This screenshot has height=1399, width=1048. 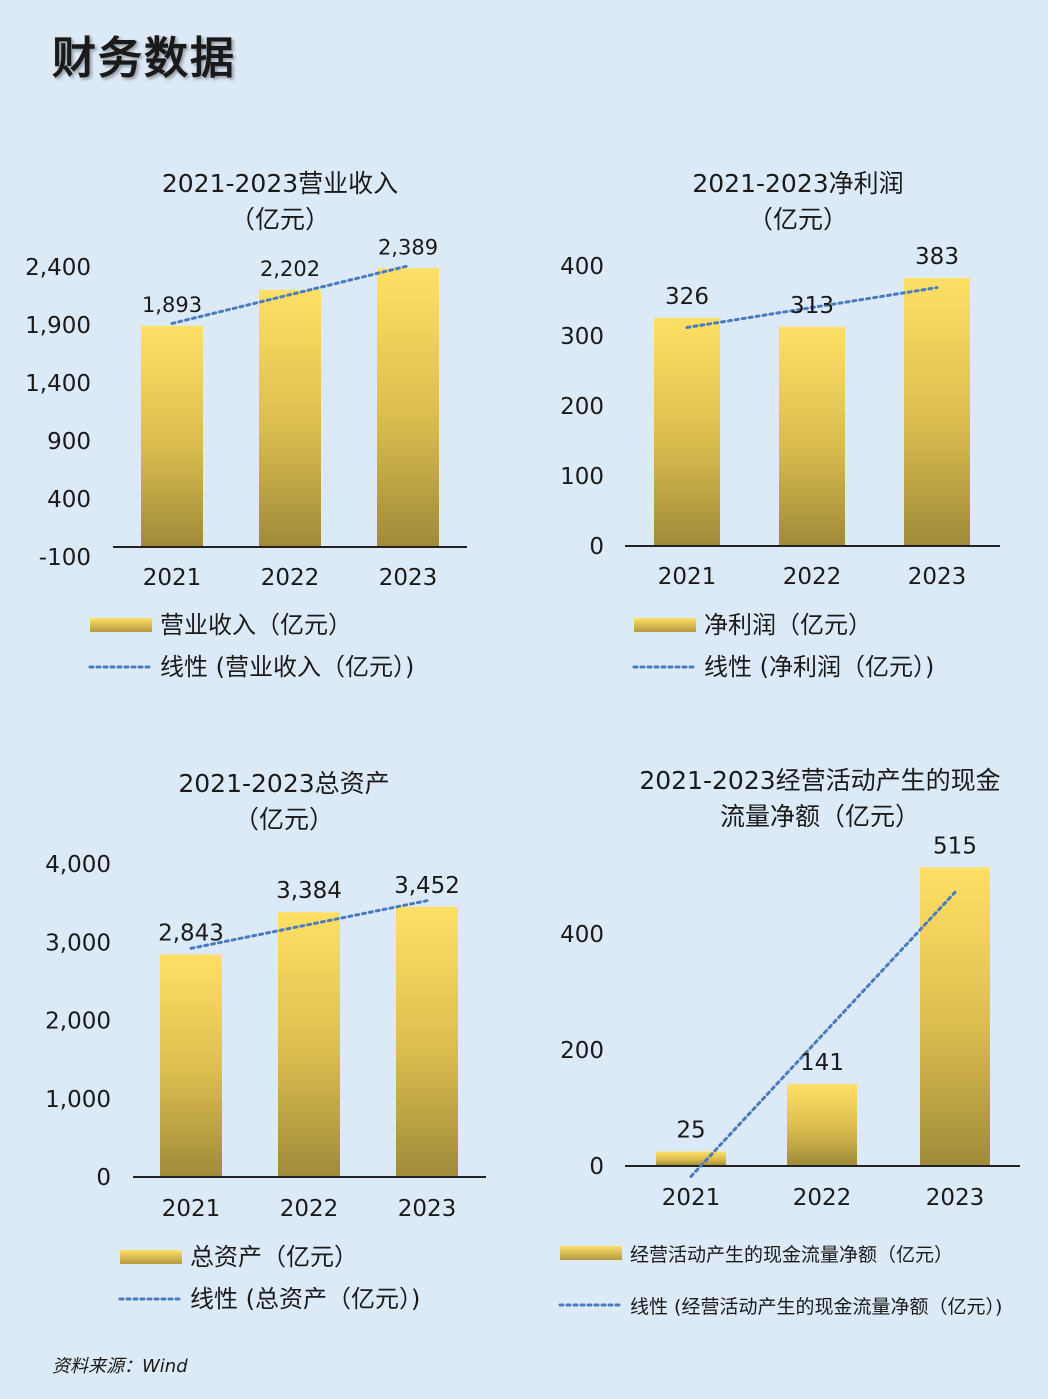 I want to click on chart-3-title-line-1: 2021-2023总资产, so click(x=283, y=783).